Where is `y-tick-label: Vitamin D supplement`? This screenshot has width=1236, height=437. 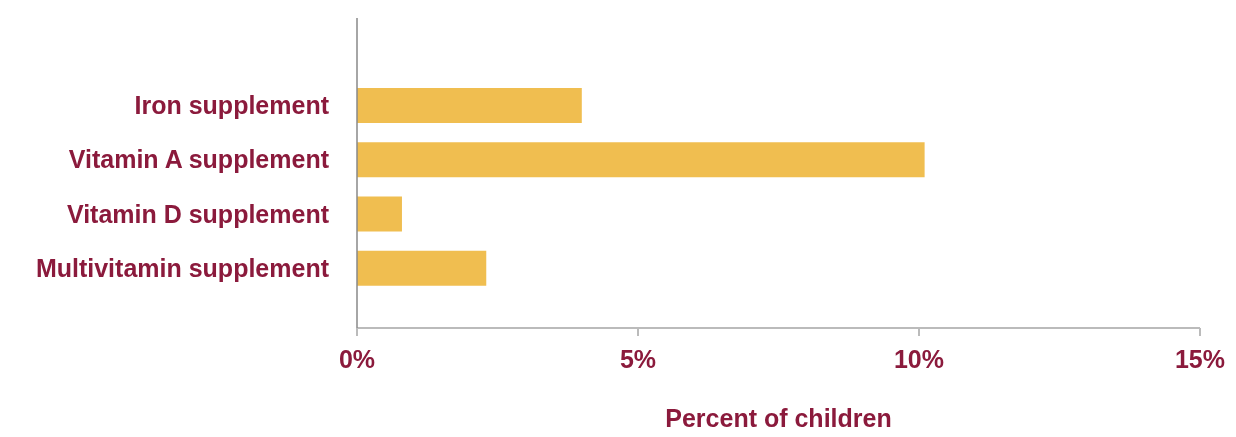 y-tick-label: Vitamin D supplement is located at coordinates (198, 213).